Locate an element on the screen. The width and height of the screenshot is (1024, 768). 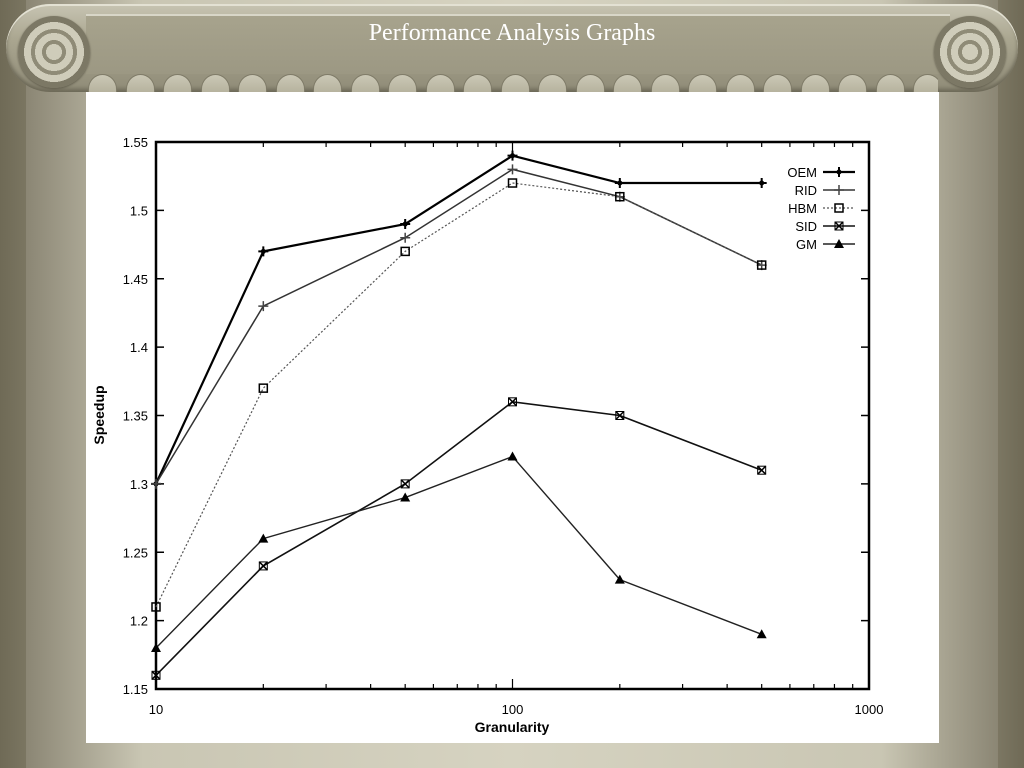
x-tick-label: 10 is located at coordinates (156, 709).